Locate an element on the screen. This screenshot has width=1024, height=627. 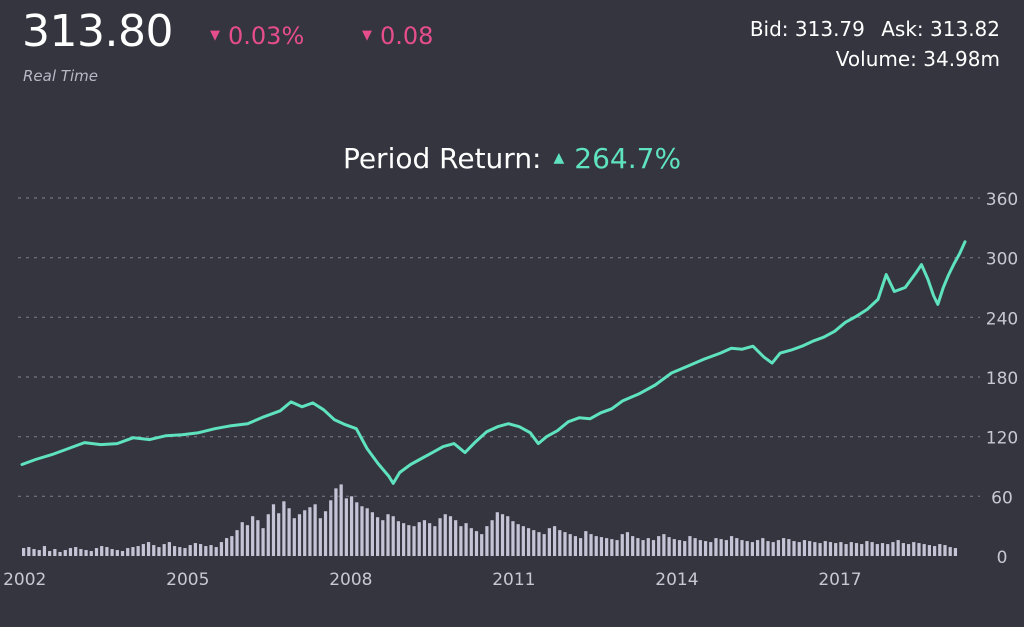
x-tick-label: 2014 is located at coordinates (676, 580).